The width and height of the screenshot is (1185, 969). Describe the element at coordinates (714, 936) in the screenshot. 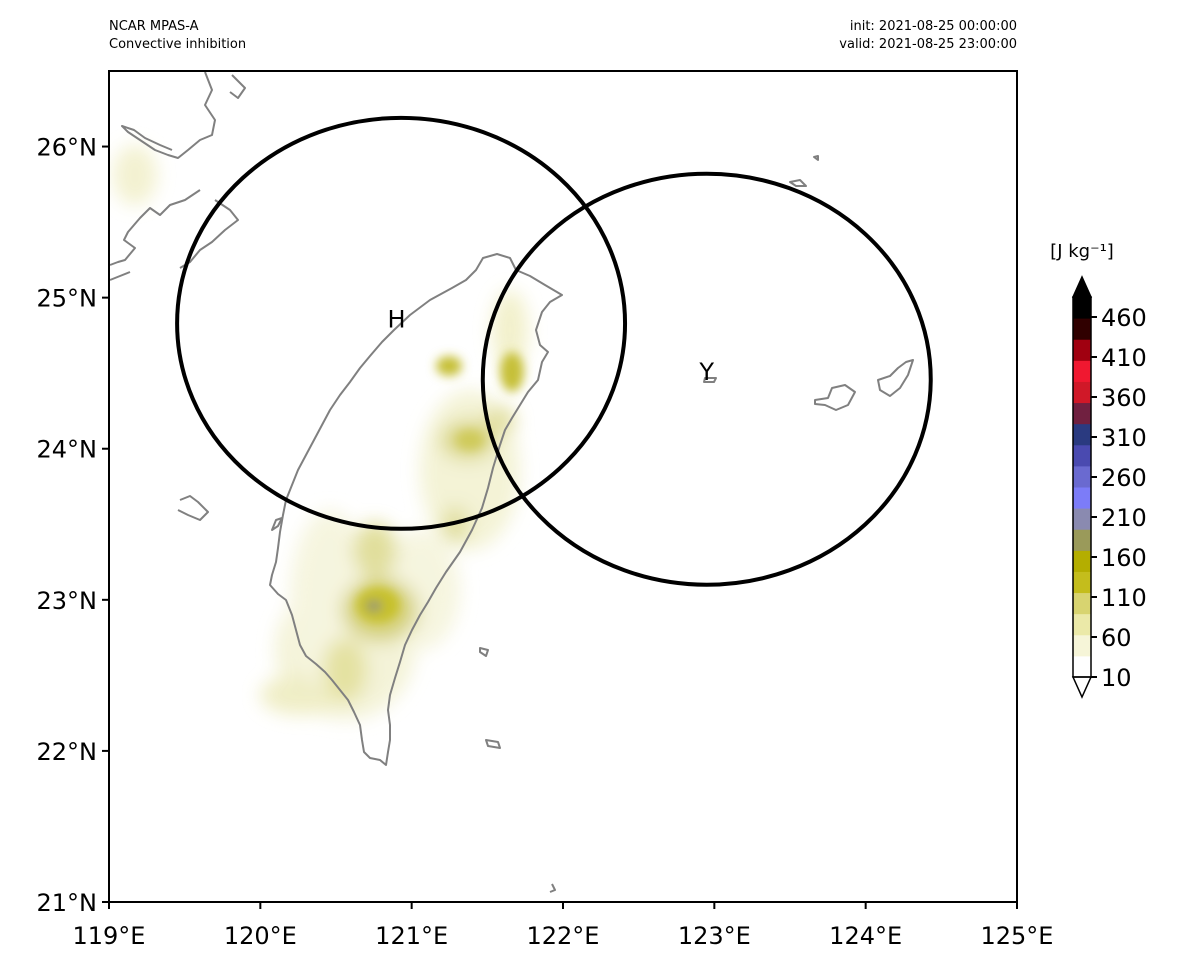

I see `x-tick-label: 123°E` at that location.